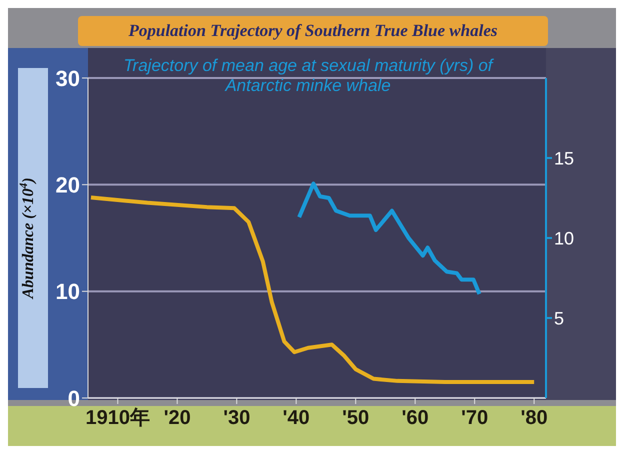 This screenshot has width=624, height=454. Describe the element at coordinates (308, 76) in the screenshot. I see `text: Trajectory of mean age at sexual maturity (yrs) of Antarctic minke whale` at that location.